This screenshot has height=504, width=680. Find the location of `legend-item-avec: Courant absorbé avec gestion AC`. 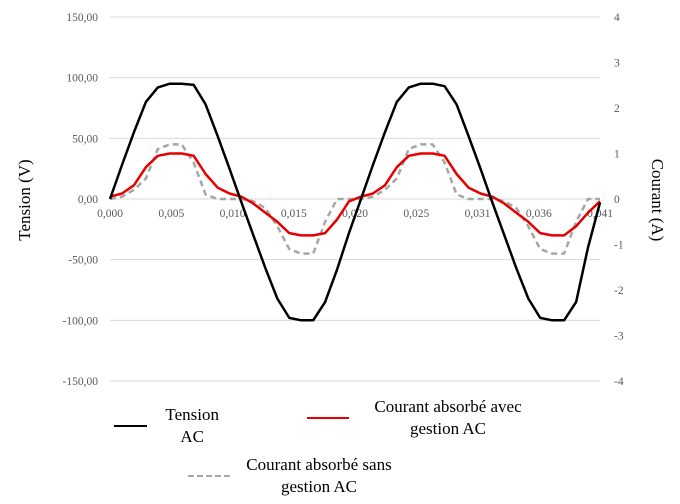

legend-item-avec: Courant absorbé avec gestion AC is located at coordinates (420, 418).